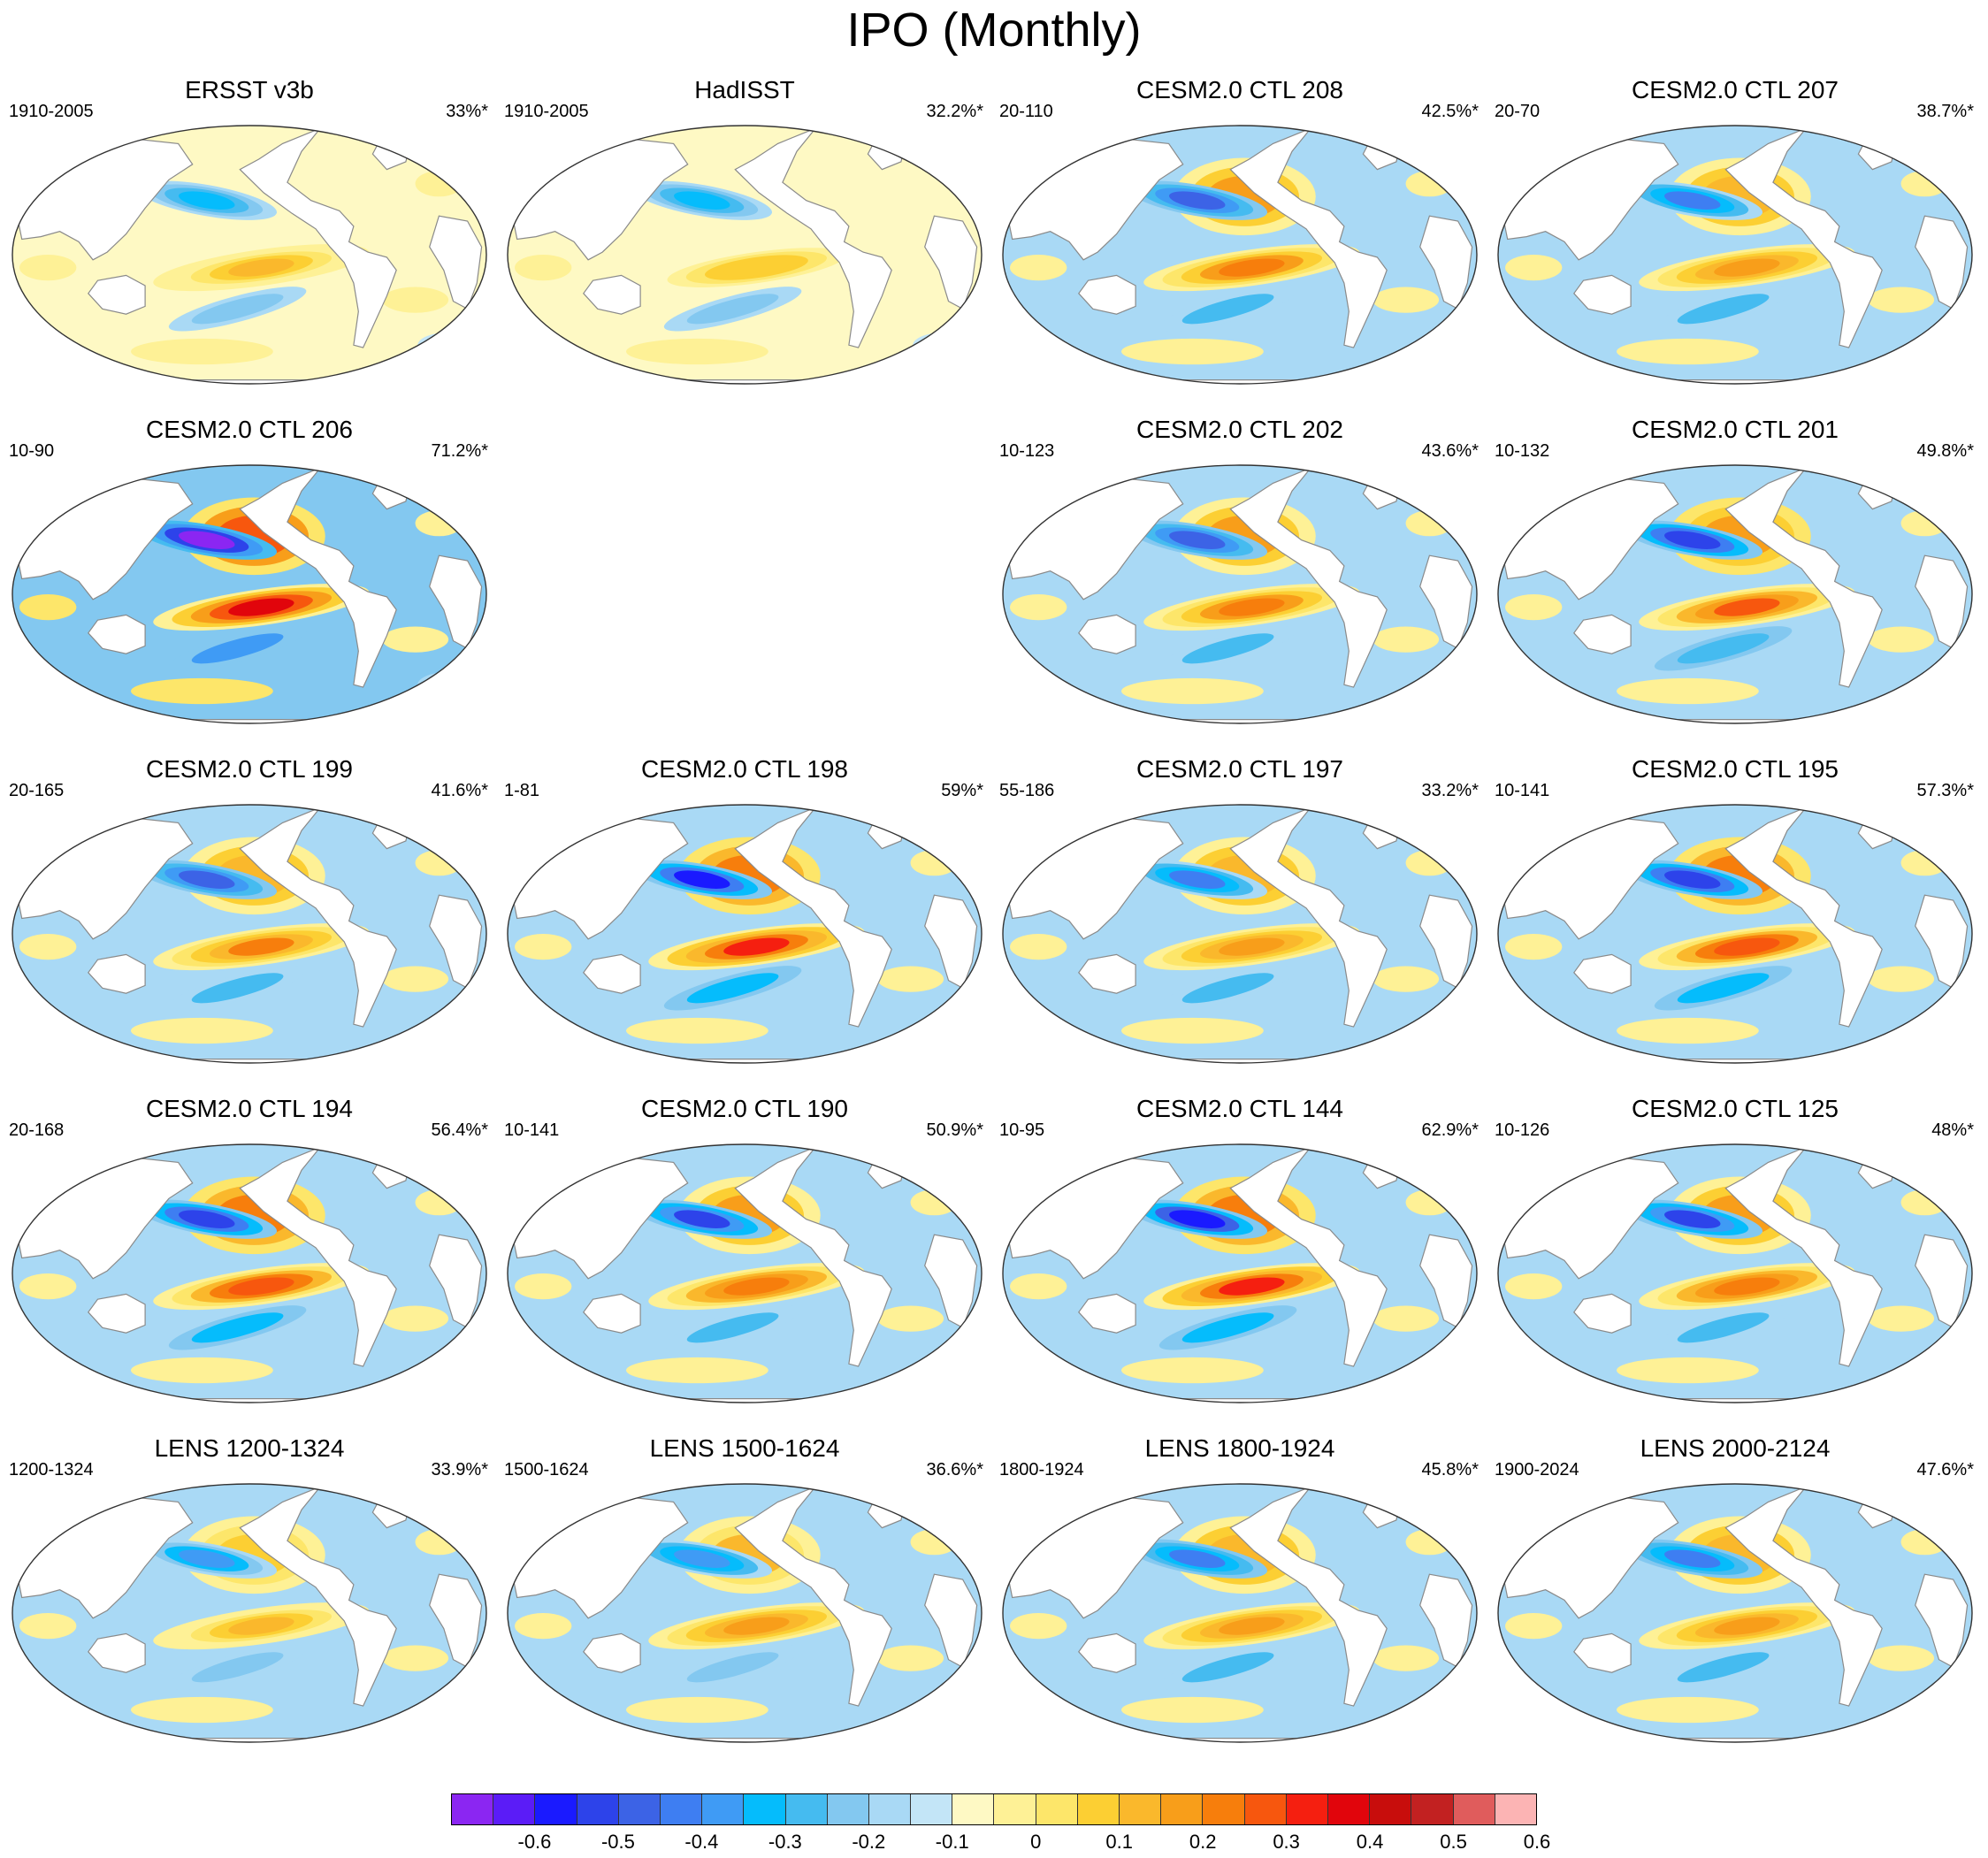 The width and height of the screenshot is (1988, 1858). Describe the element at coordinates (1041, 1470) in the screenshot. I see `panel-years: 1800-1924` at that location.